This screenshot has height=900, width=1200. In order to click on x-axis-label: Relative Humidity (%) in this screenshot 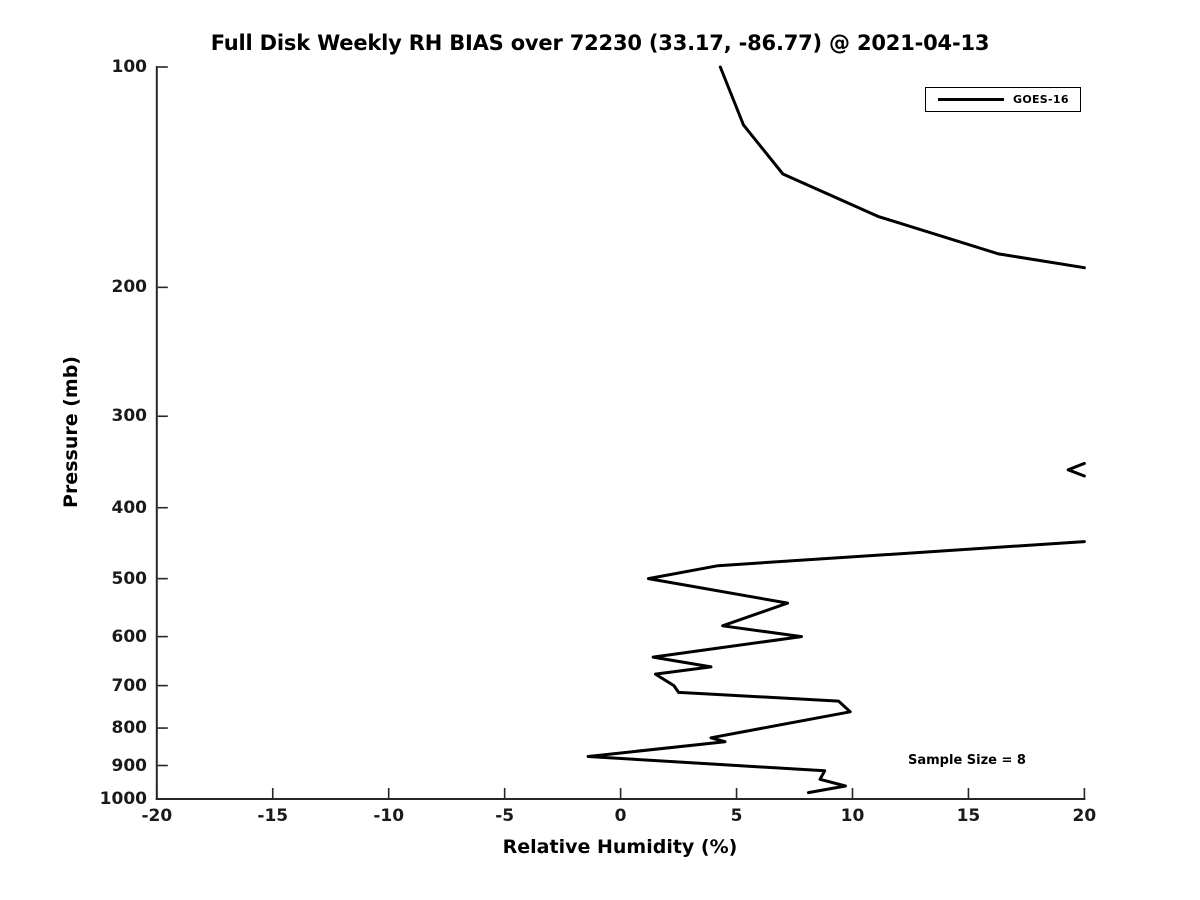, I will do `click(620, 847)`.